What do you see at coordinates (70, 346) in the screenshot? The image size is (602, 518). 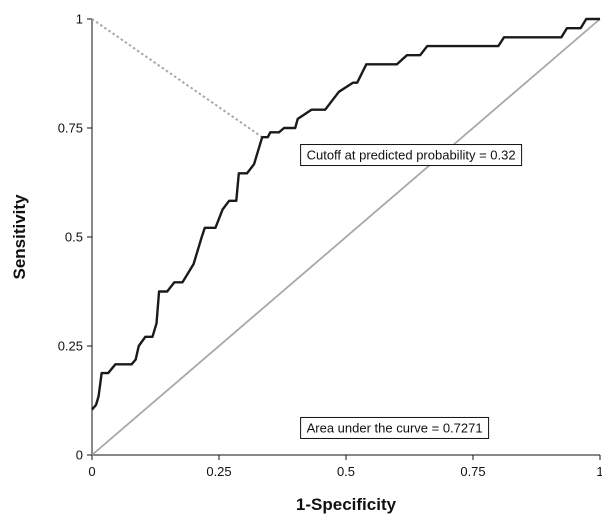 I see `y-tick-label: 0.25` at bounding box center [70, 346].